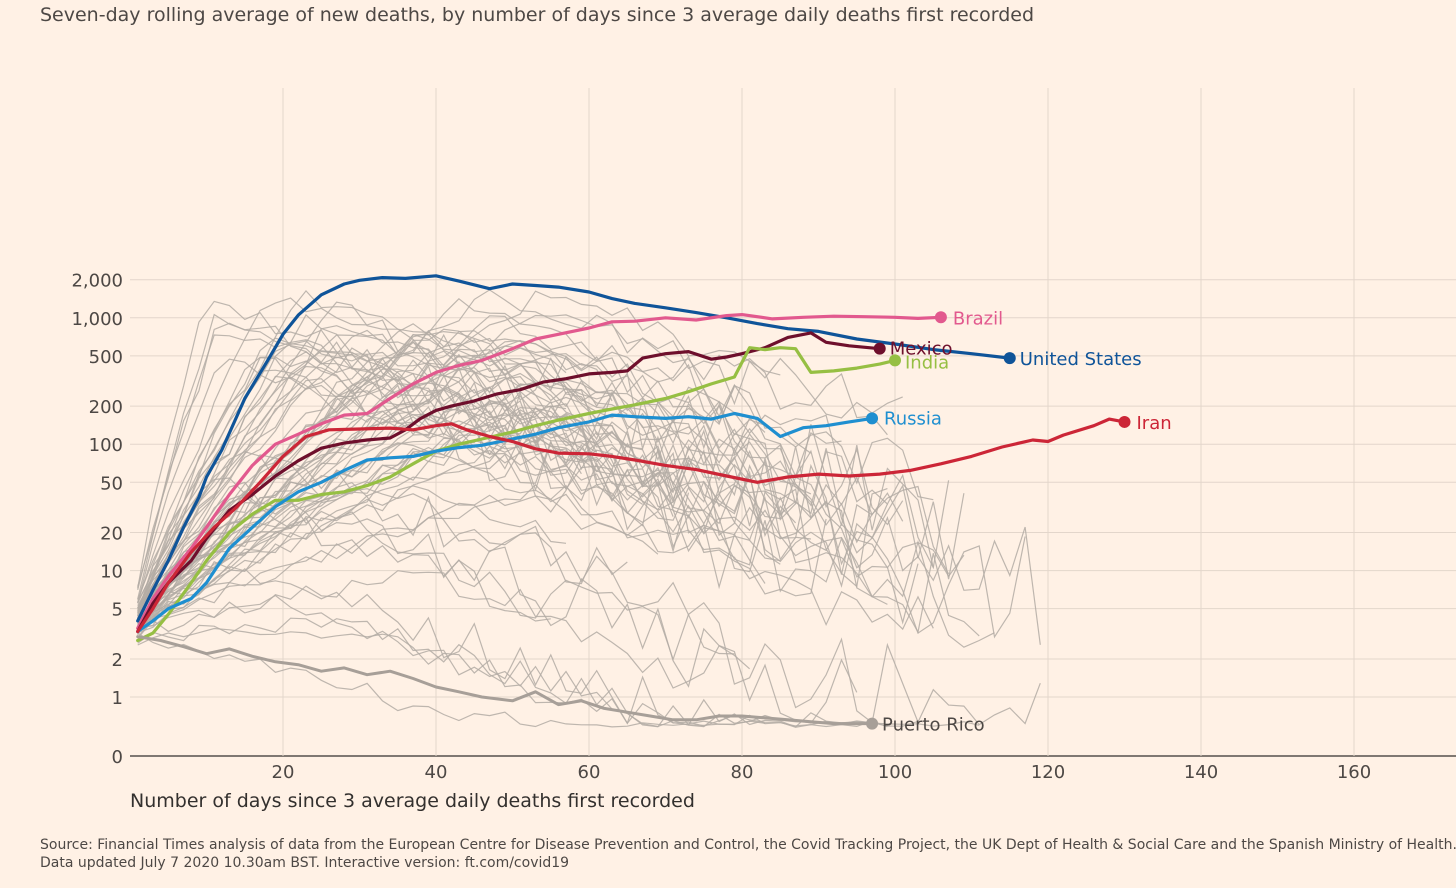 The width and height of the screenshot is (1456, 888). Describe the element at coordinates (1201, 772) in the screenshot. I see `x-tick-label: 140` at that location.